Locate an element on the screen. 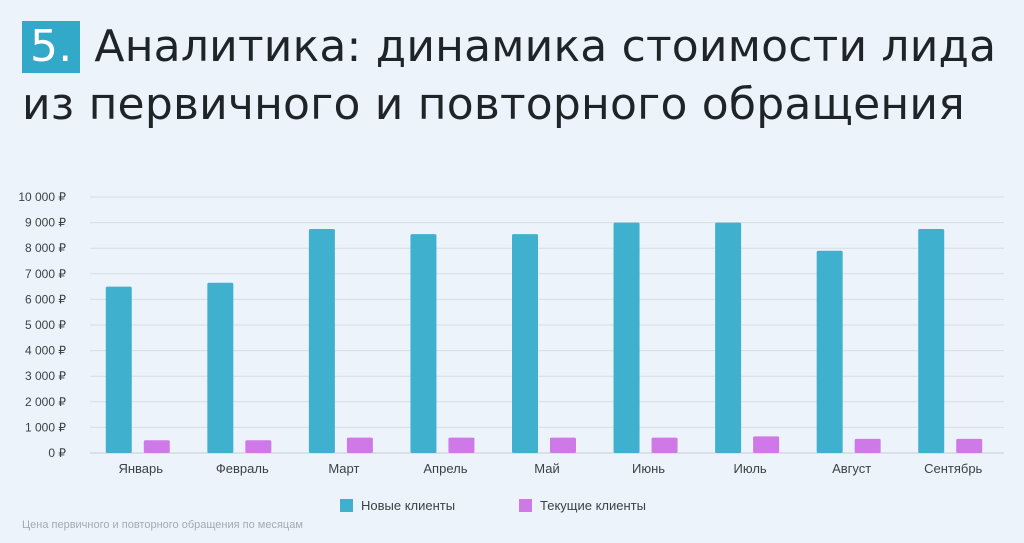 The image size is (1024, 543). legend-label-new: Новые клиенты is located at coordinates (408, 505).